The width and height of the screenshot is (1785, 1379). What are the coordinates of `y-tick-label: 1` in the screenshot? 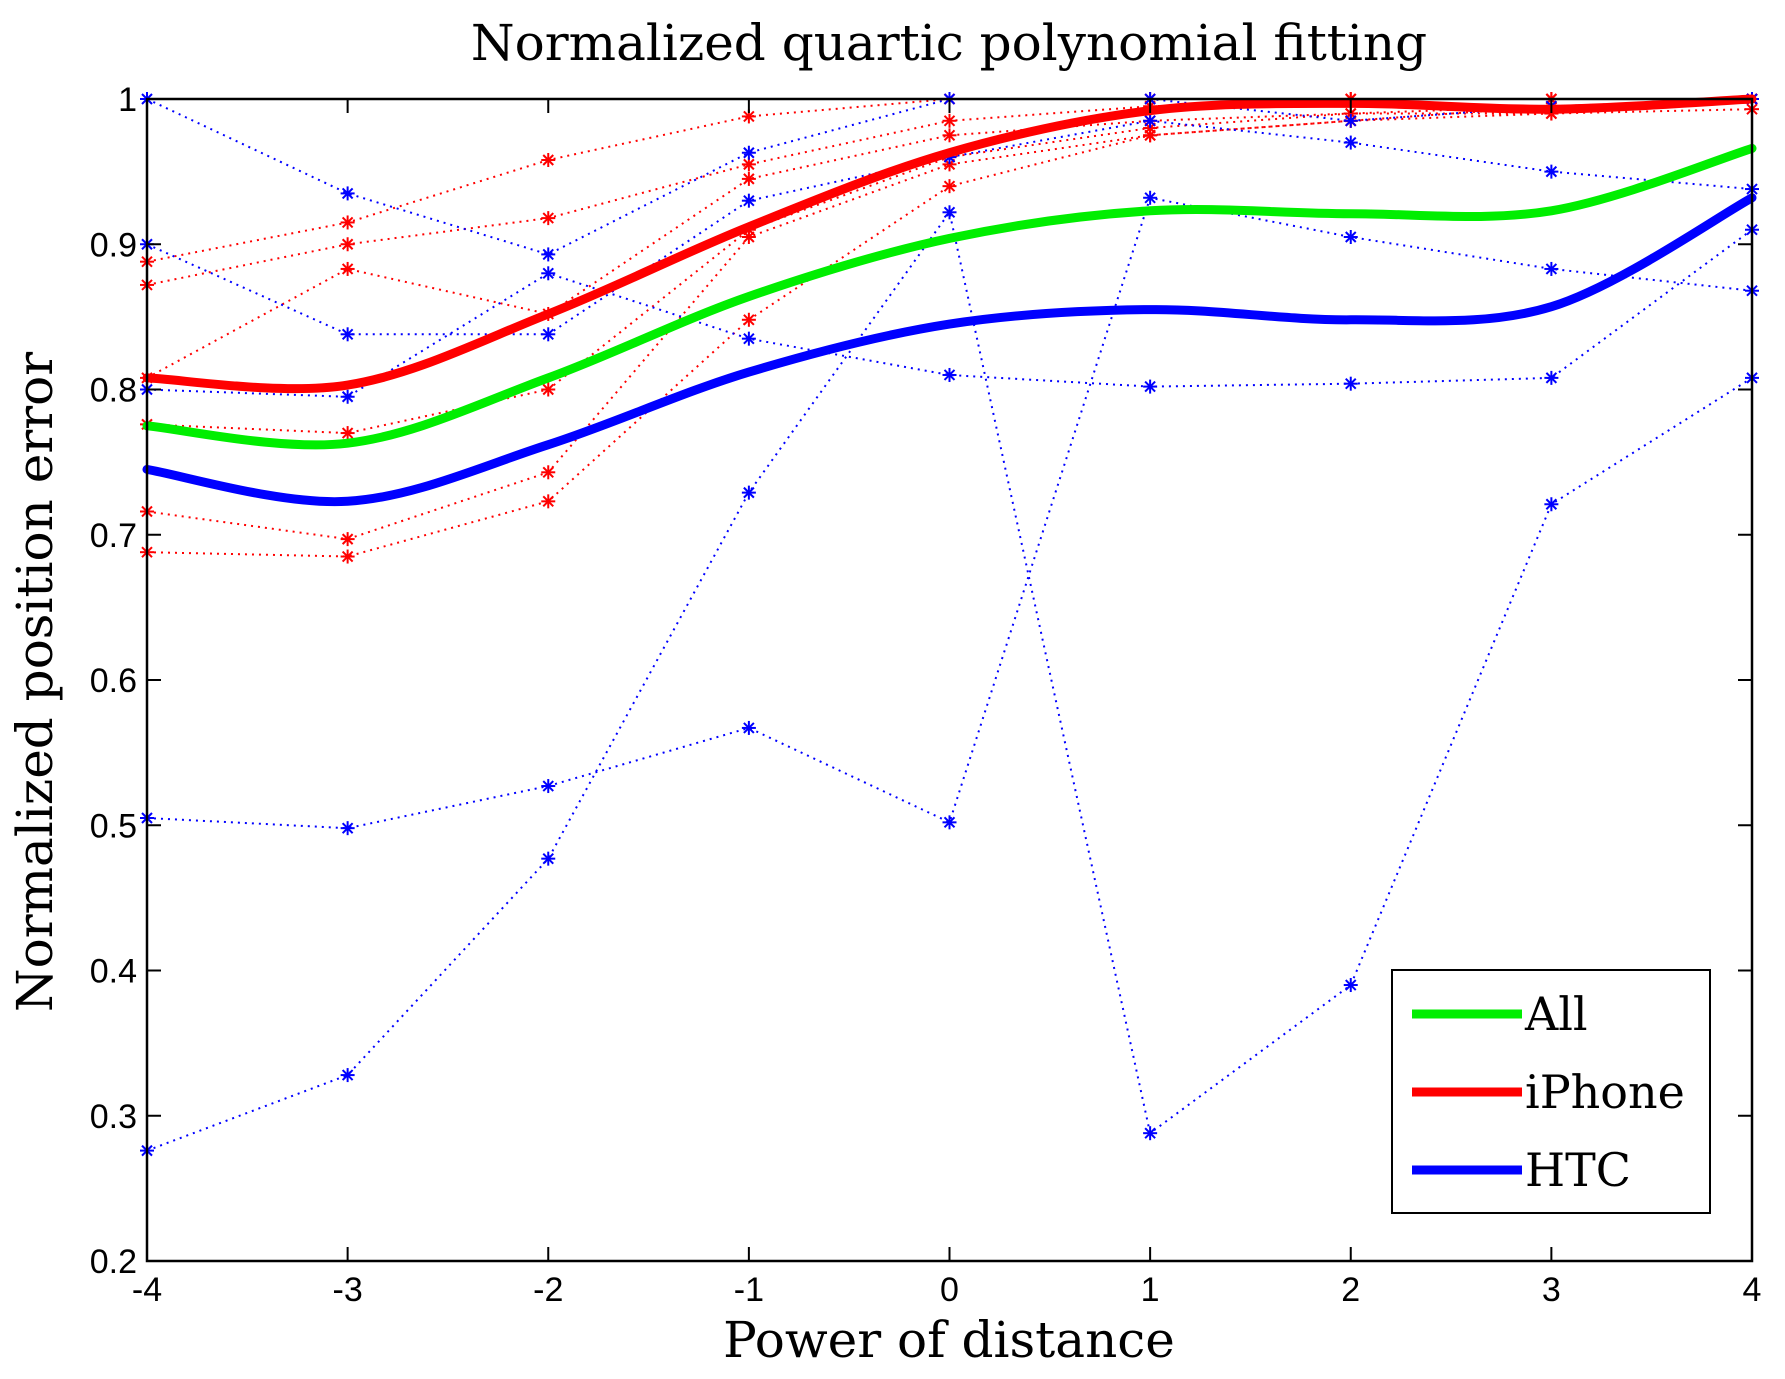 It's located at (127, 100).